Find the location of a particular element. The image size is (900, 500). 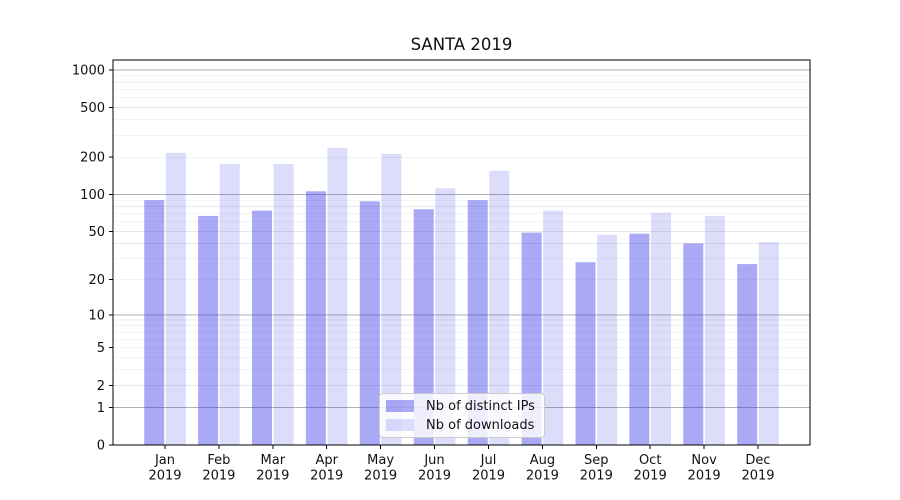

bar-downloads-feb is located at coordinates (229, 304).